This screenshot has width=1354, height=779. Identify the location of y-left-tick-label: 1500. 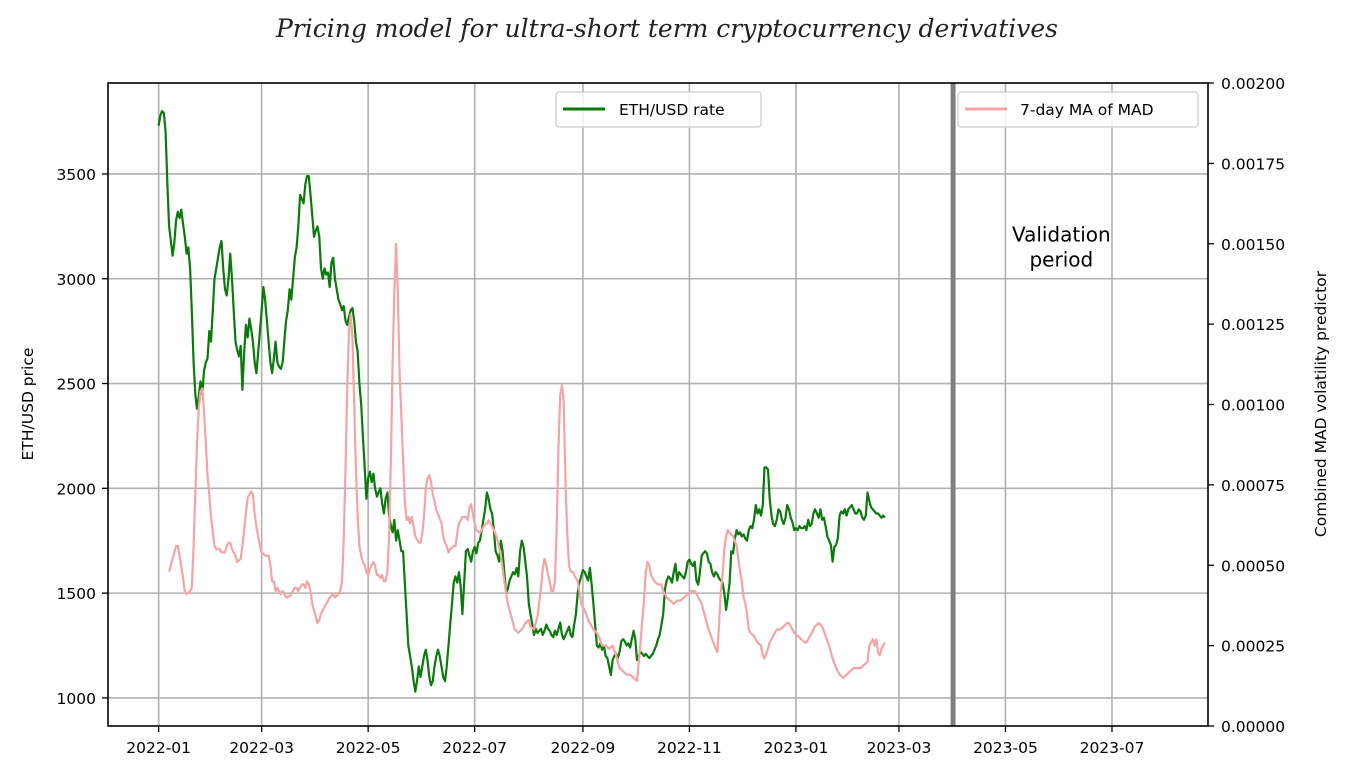
(76, 594).